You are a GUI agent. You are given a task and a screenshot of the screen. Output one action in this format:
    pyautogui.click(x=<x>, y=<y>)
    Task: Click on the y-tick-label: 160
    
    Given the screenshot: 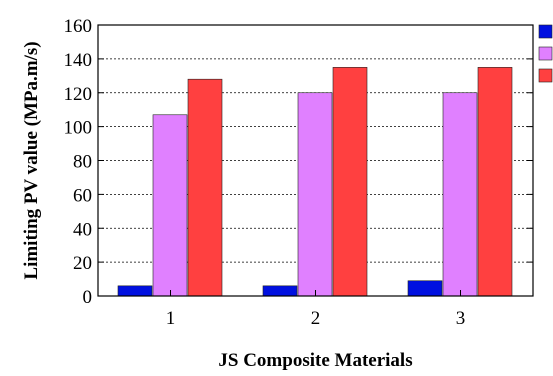 What is the action you would take?
    pyautogui.click(x=78, y=26)
    